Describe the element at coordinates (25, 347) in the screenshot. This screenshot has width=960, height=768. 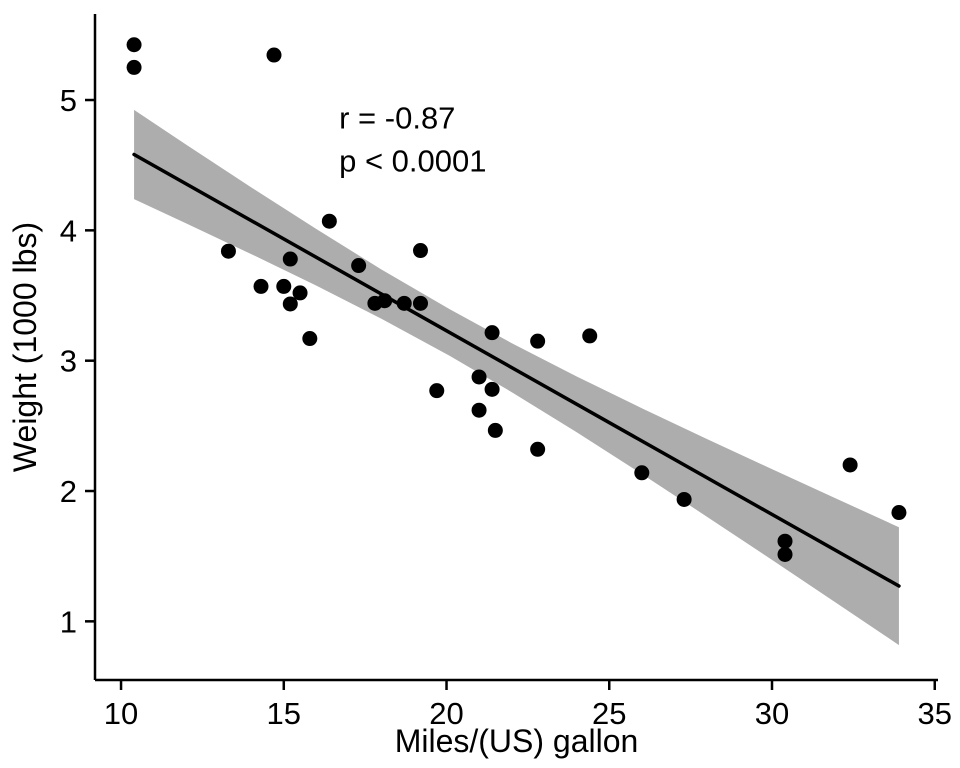
I see `y-axis-label: Weight (1000 lbs)` at that location.